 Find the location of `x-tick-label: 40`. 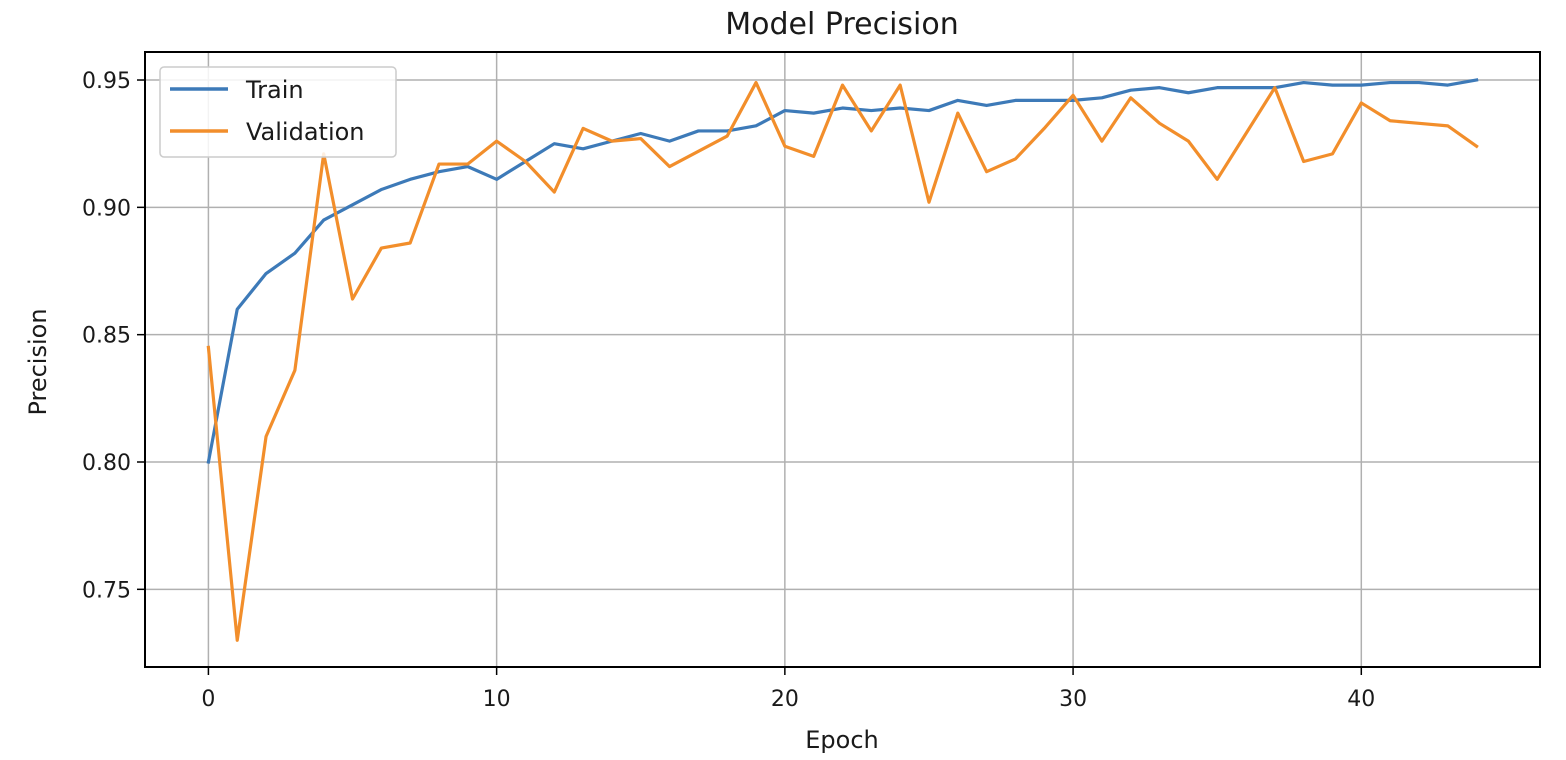

x-tick-label: 40 is located at coordinates (1361, 699).